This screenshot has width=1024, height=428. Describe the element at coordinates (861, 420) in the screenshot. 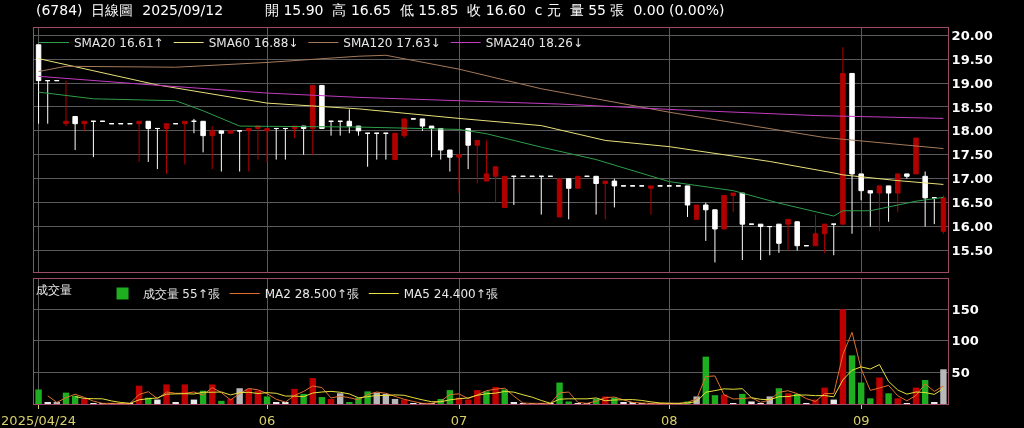

I see `x-tick-label: 09` at that location.